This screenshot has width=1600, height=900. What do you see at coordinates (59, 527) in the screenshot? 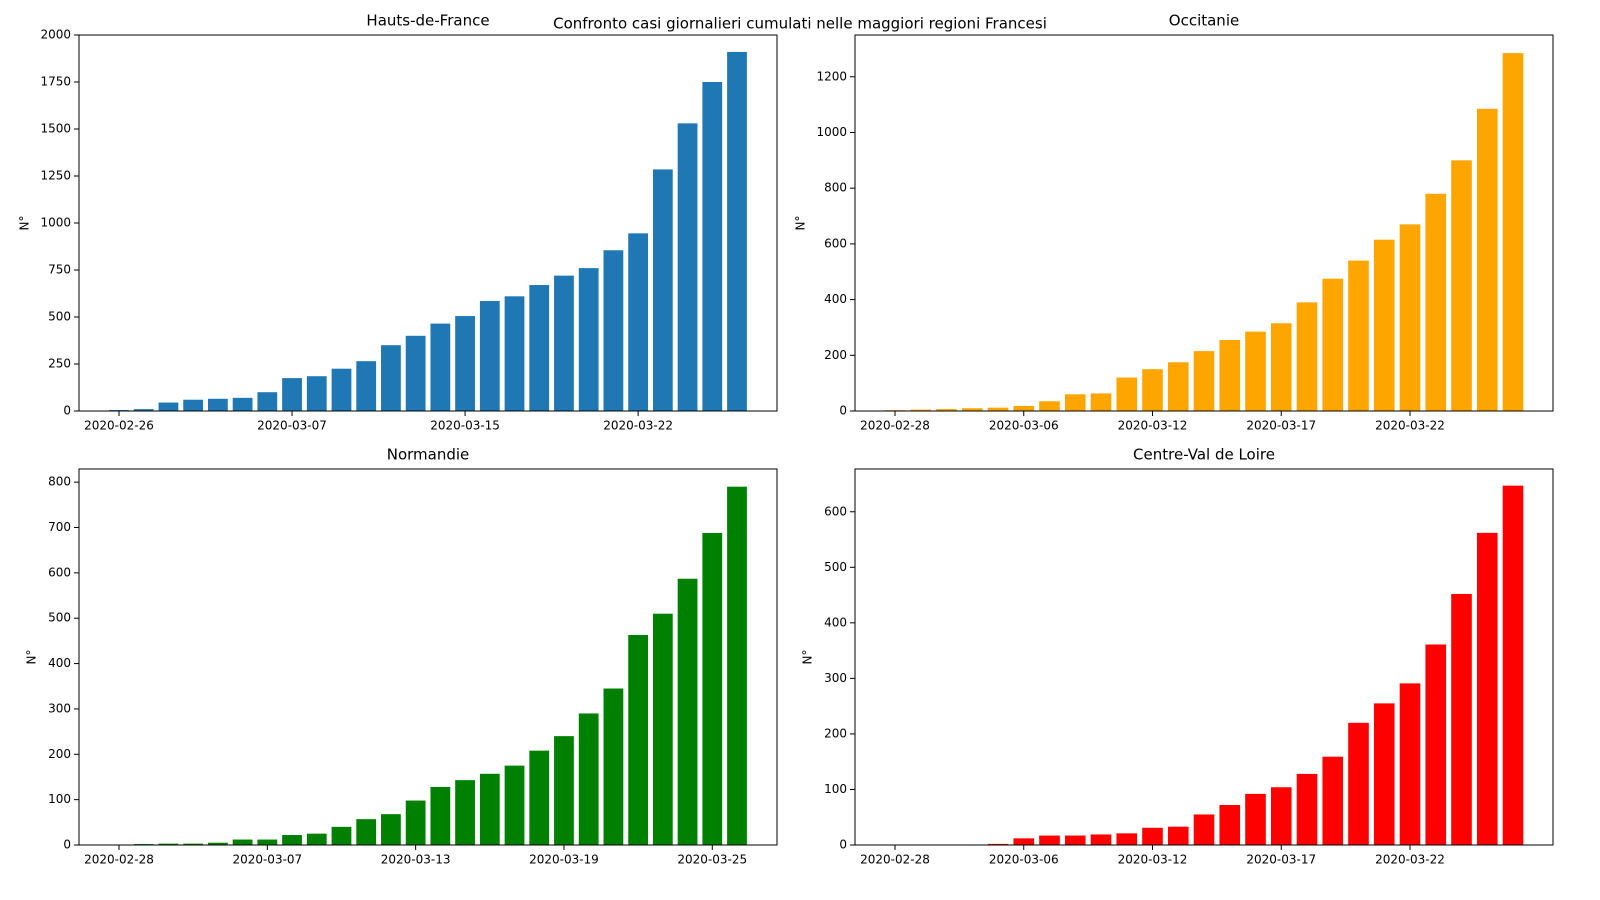
I see `y-tick-label: 700` at bounding box center [59, 527].